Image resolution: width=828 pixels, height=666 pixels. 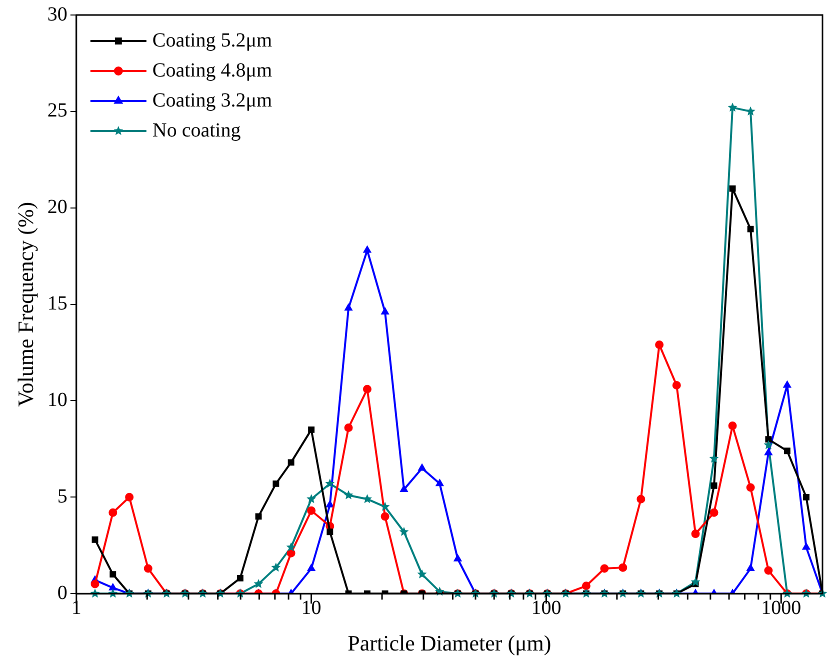 I want to click on x-axis-title: Particle Diameter (μm), so click(x=450, y=643).